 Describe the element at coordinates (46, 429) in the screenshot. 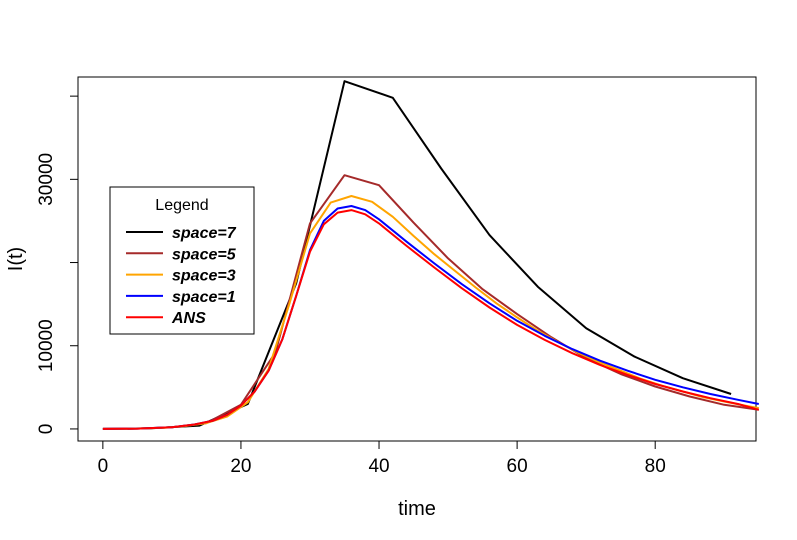

I see `y-tick-label: 0` at that location.